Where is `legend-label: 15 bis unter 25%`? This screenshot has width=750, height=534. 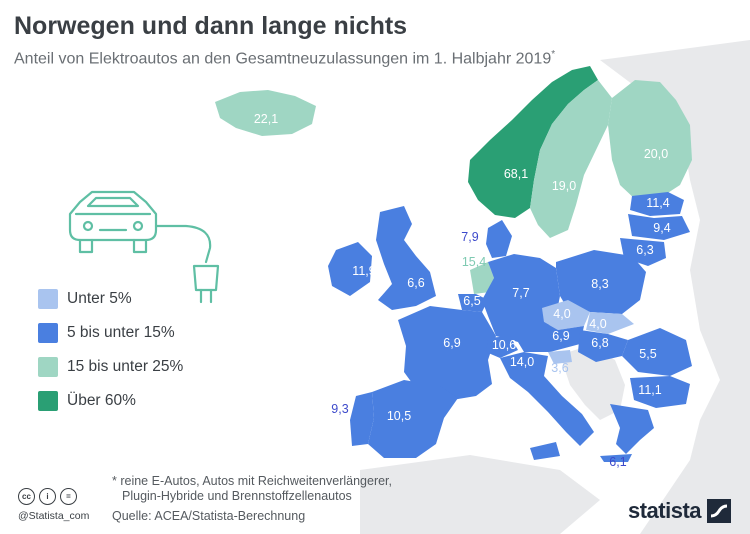
legend-label: 15 bis unter 25% is located at coordinates (125, 366).